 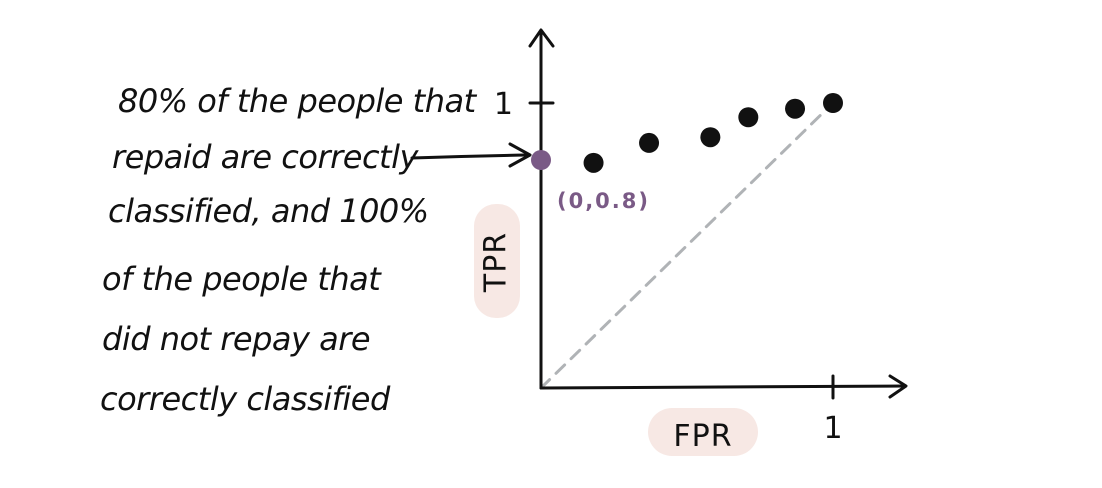 I want to click on tpr-label-background, so click(x=497, y=261).